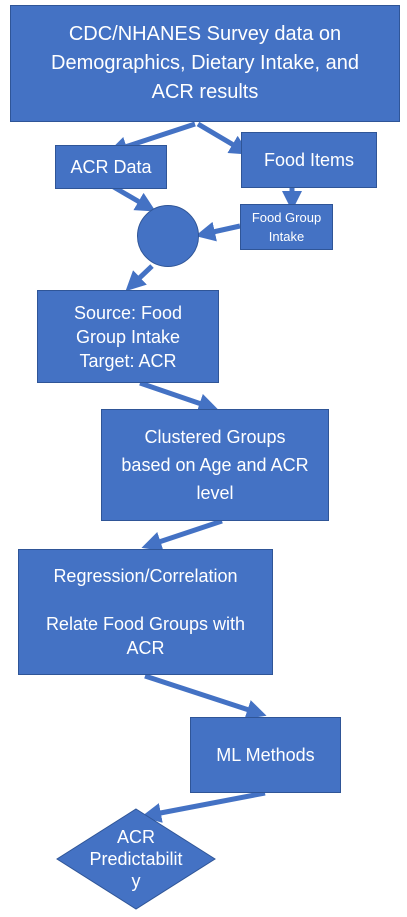 Image resolution: width=407 pixels, height=917 pixels. I want to click on arrow-circle-to-source-target, so click(139, 278).